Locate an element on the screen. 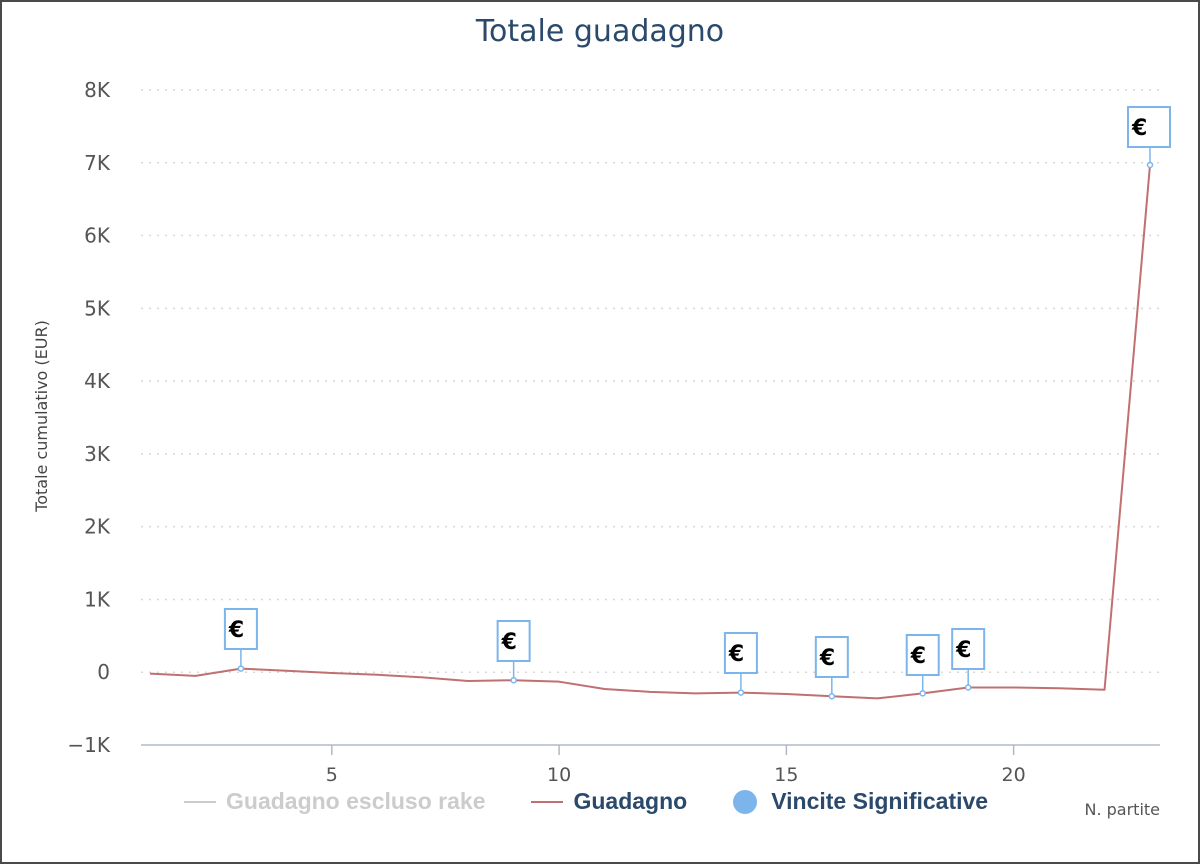  legend-dot-icon is located at coordinates (745, 801).